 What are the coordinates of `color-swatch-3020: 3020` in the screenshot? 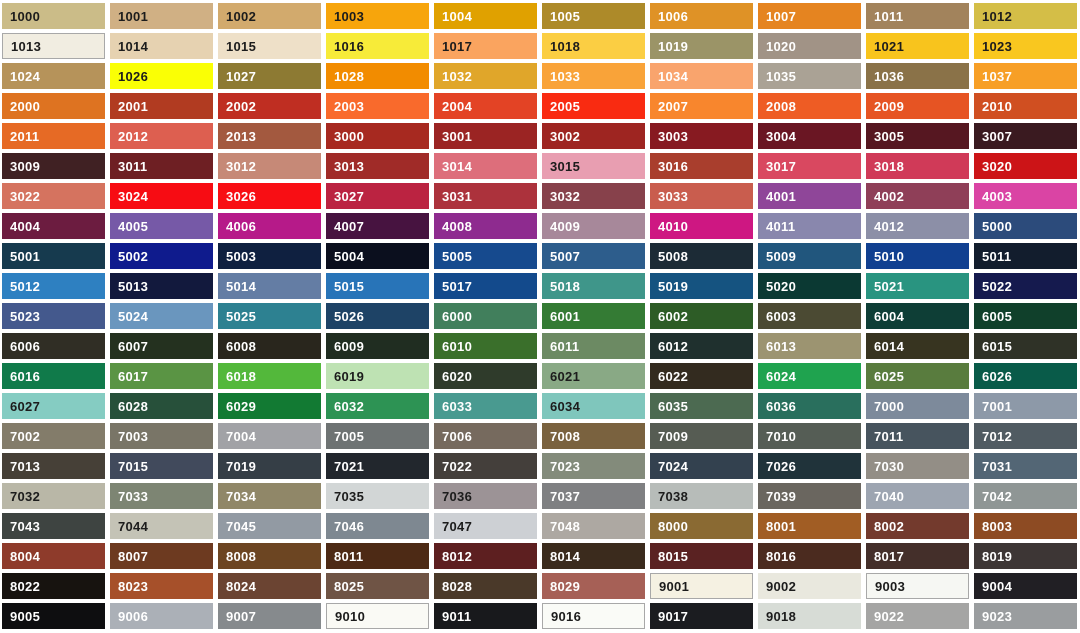 It's located at (1025, 166).